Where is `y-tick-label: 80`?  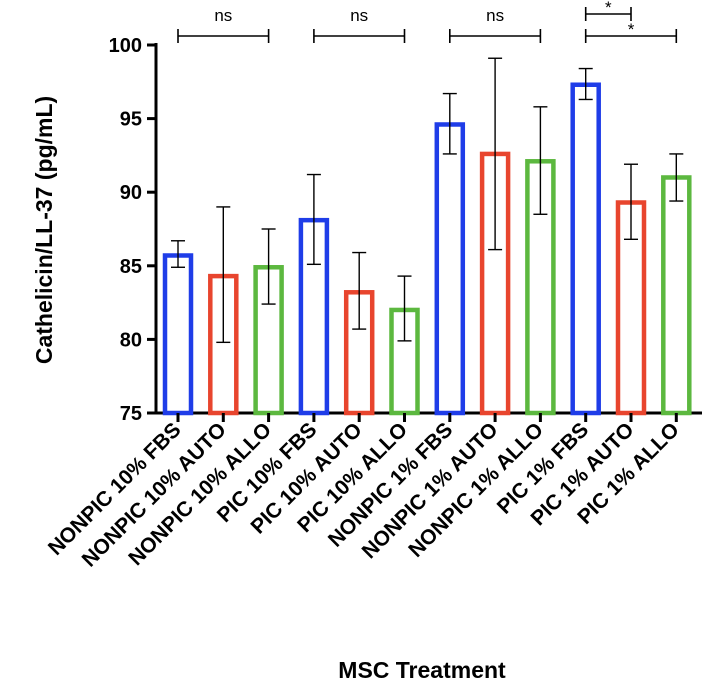 y-tick-label: 80 is located at coordinates (131, 340).